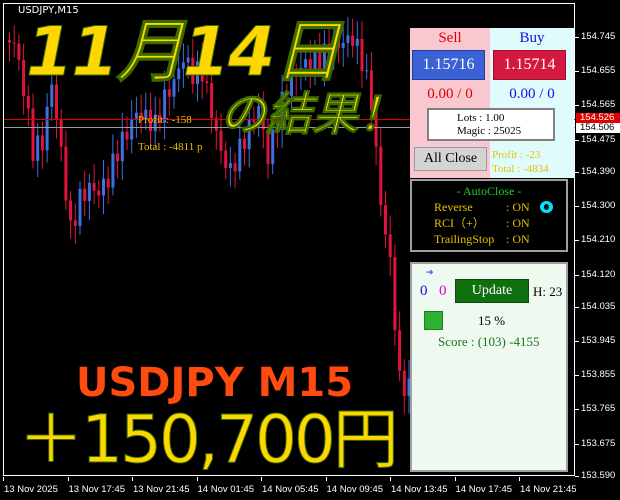 The width and height of the screenshot is (620, 500). I want to click on time-tick-label: 14 Nov 13:45, so click(419, 489).